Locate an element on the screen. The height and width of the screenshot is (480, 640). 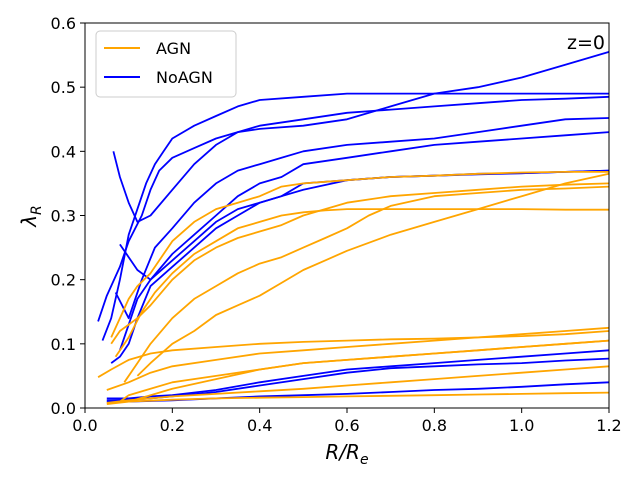
x-axis-label-sub: e is located at coordinates (364, 460).